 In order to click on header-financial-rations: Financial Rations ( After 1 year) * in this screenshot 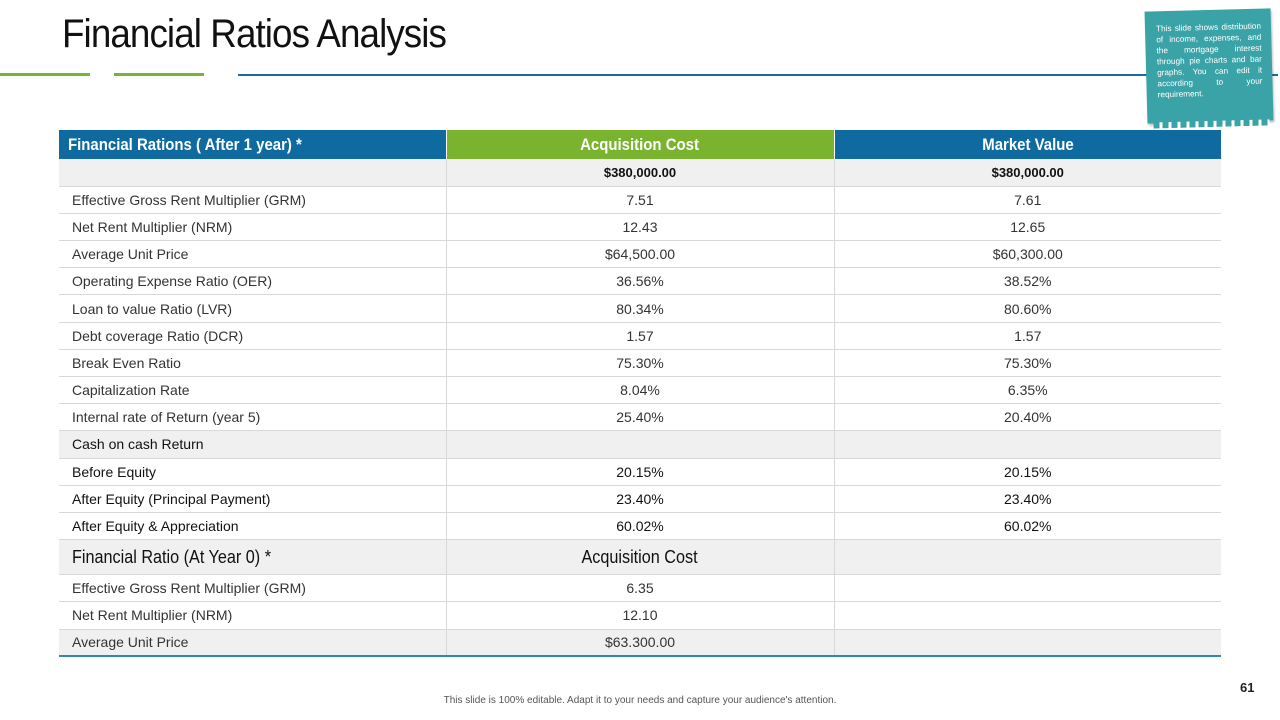, I will do `click(252, 144)`.